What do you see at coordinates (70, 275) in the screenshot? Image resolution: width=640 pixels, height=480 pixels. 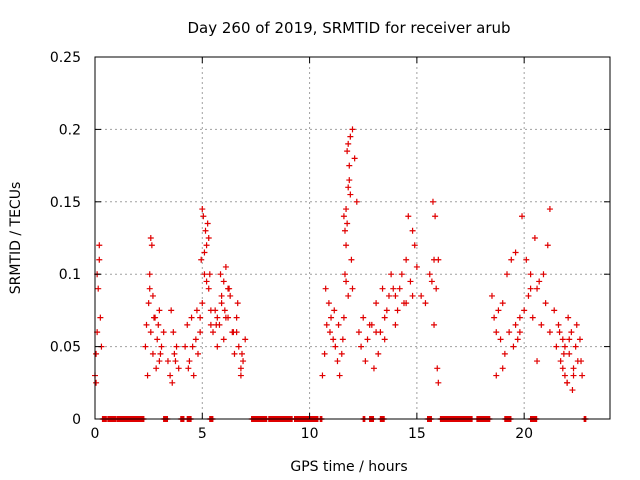 I see `y-tick-label: 0.1` at bounding box center [70, 275].